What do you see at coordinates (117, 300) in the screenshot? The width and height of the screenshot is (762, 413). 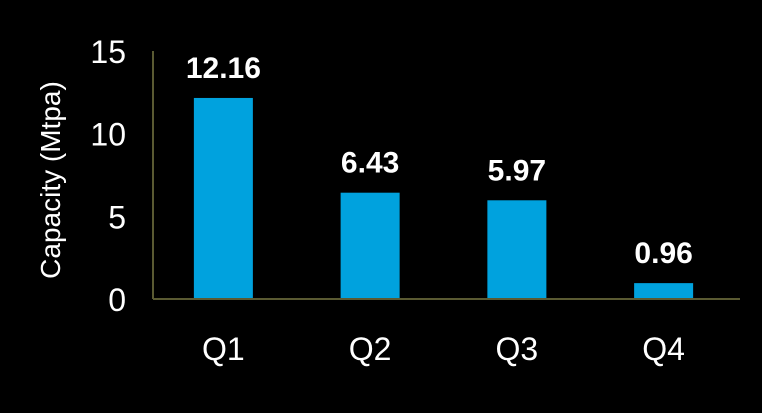 I see `y-tick-label: 0` at bounding box center [117, 300].